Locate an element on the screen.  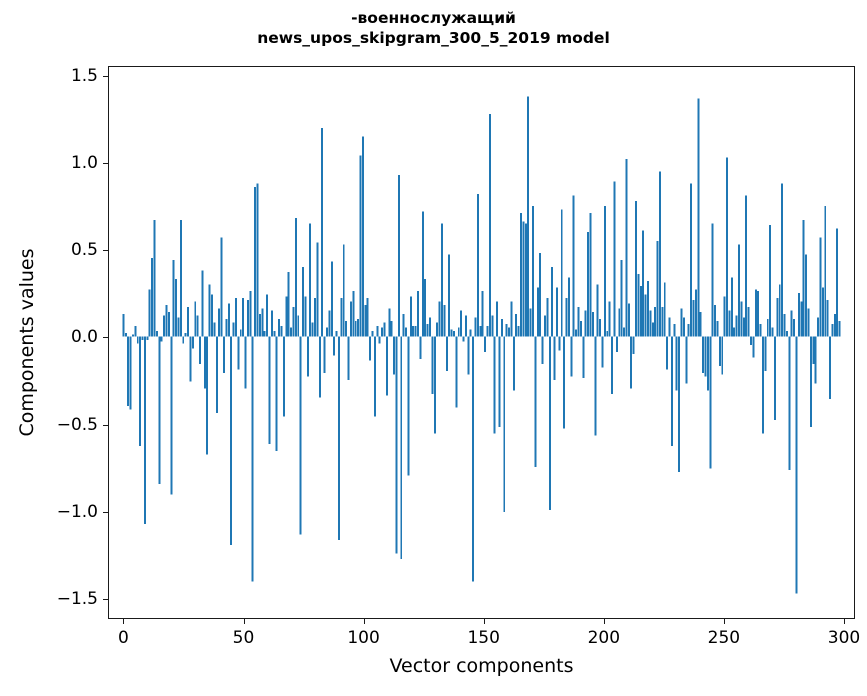
y-tick-label: −0.5 is located at coordinates (77, 424).